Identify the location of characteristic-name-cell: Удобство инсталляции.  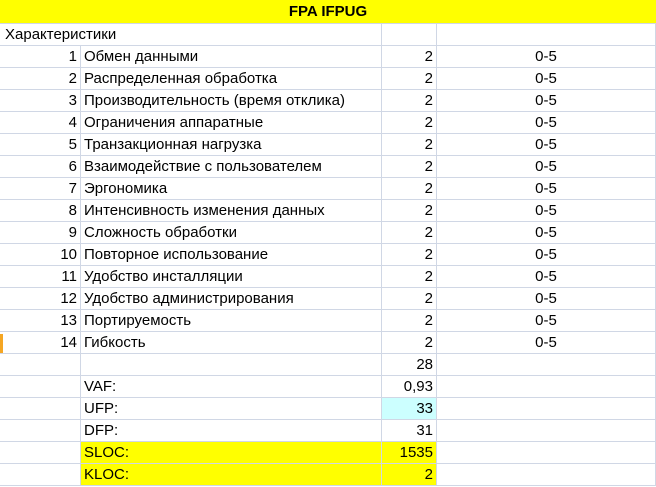
(231, 277).